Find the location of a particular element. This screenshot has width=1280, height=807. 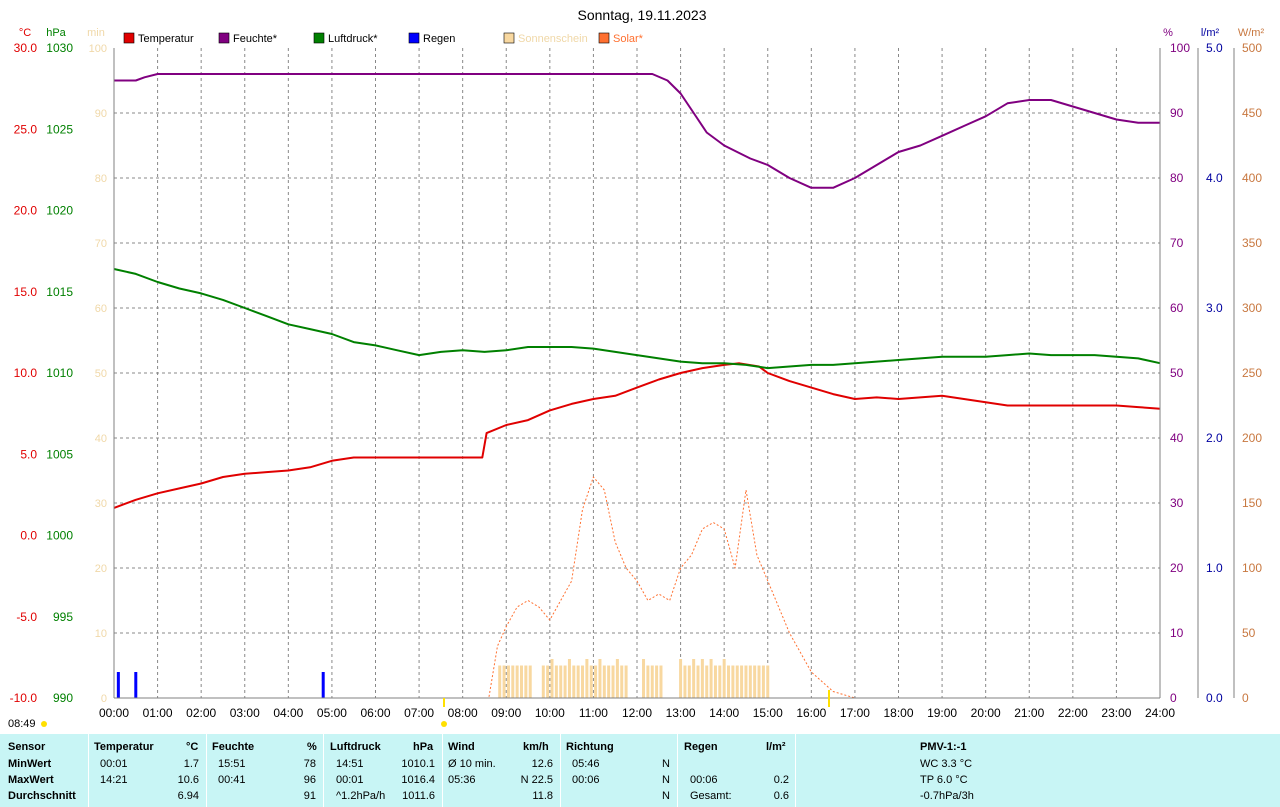

sunshine-tick-label: 60 is located at coordinates (101, 309).